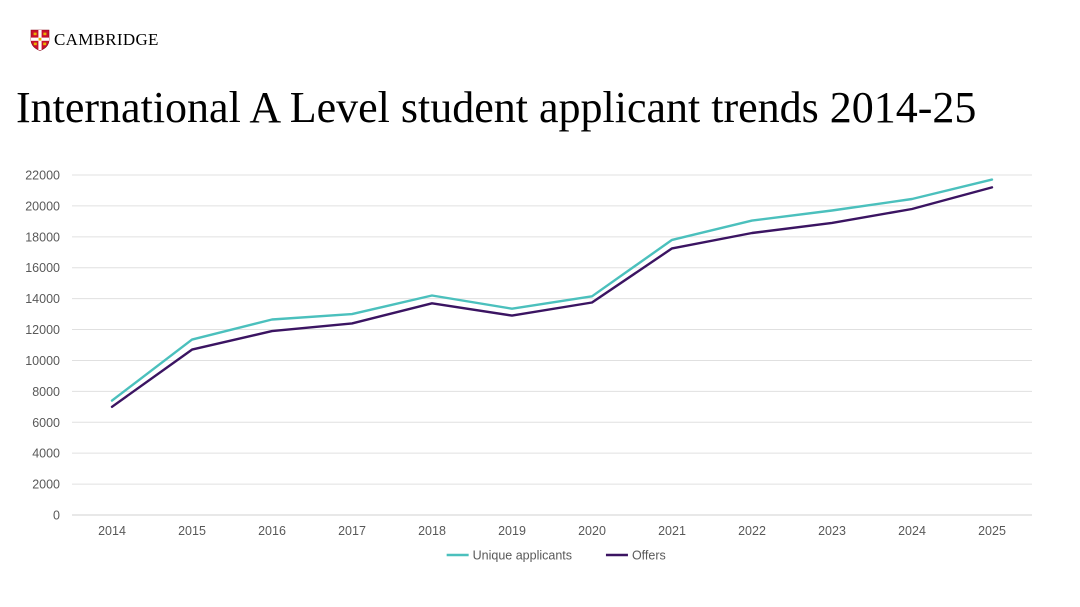  What do you see at coordinates (46, 423) in the screenshot?
I see `y-tick-label: 6000` at bounding box center [46, 423].